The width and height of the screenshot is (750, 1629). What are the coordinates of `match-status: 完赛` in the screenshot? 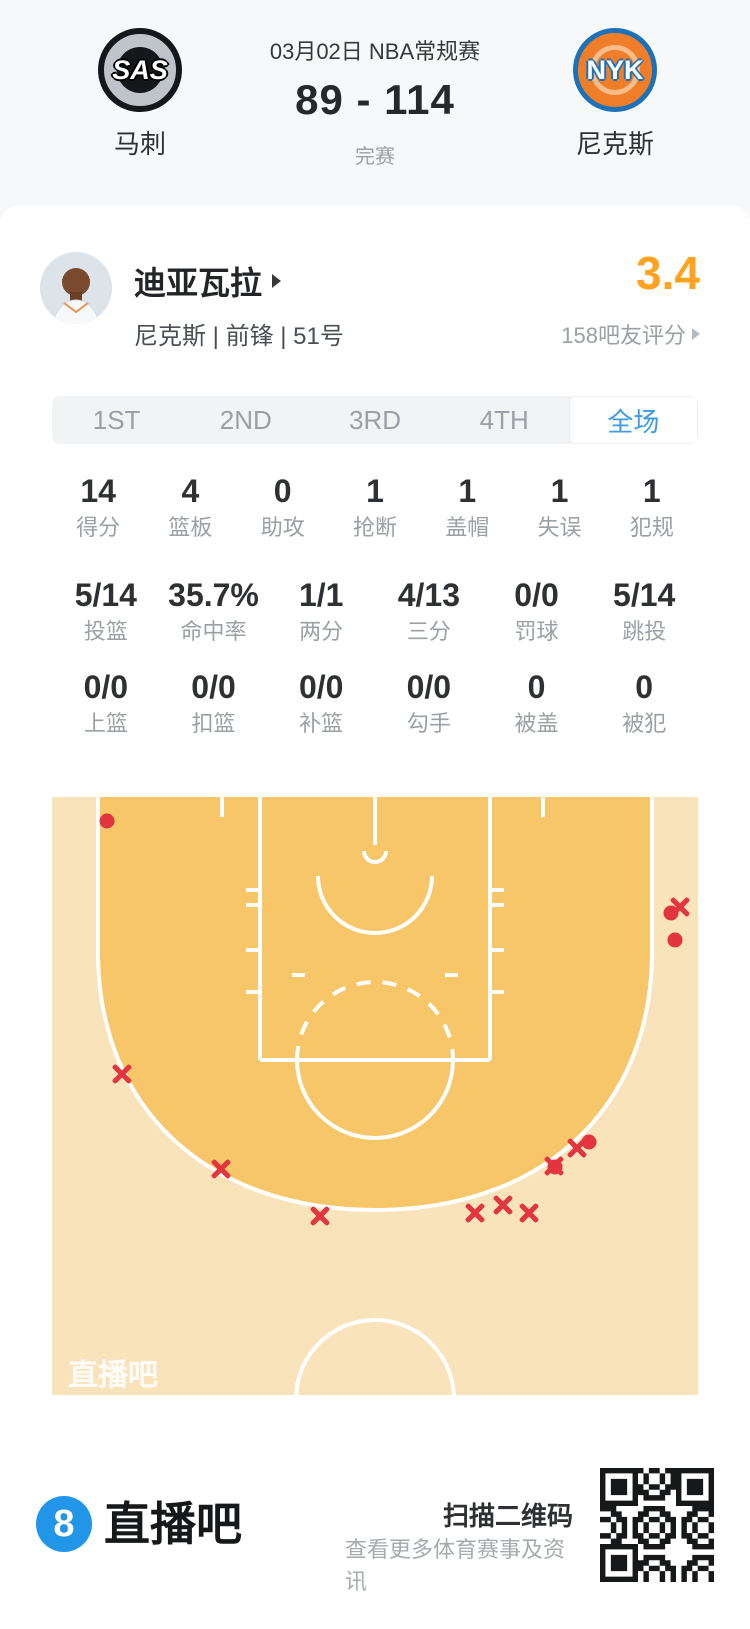 It's located at (375, 157).